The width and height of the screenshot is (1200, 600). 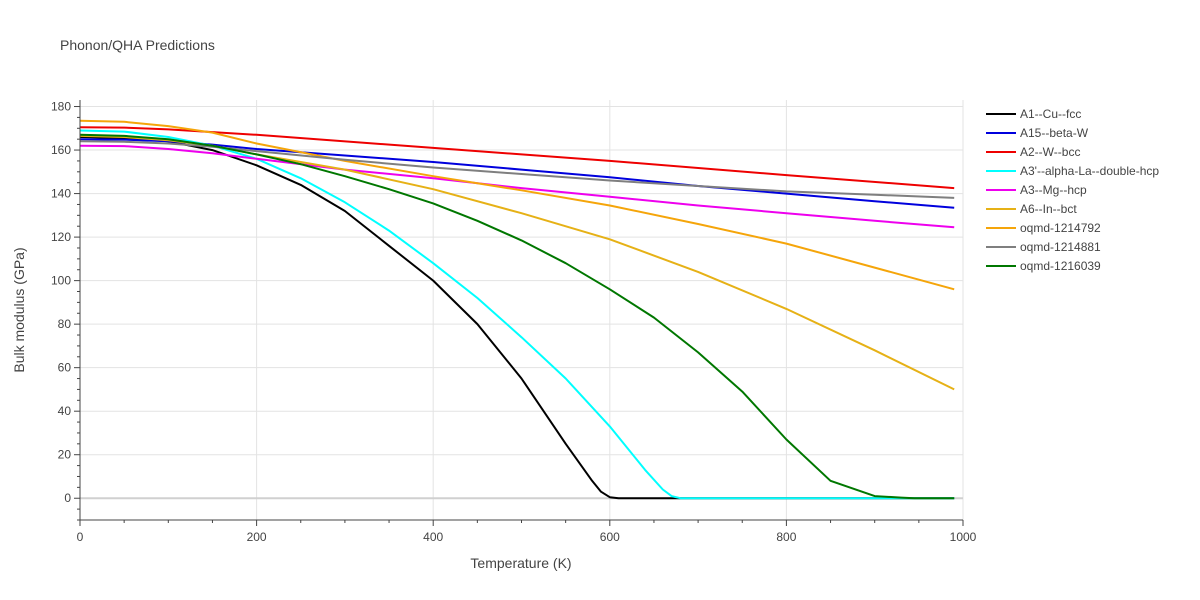 I want to click on y-tick-label-4: 80, so click(x=65, y=324).